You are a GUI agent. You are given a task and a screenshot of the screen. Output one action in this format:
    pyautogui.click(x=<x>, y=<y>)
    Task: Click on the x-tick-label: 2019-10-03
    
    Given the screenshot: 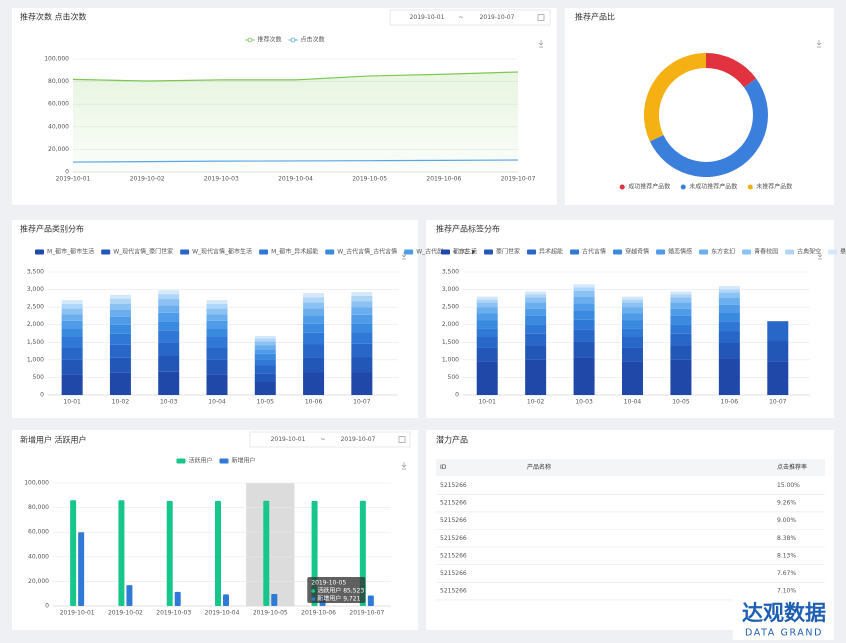 What is the action you would take?
    pyautogui.click(x=173, y=613)
    